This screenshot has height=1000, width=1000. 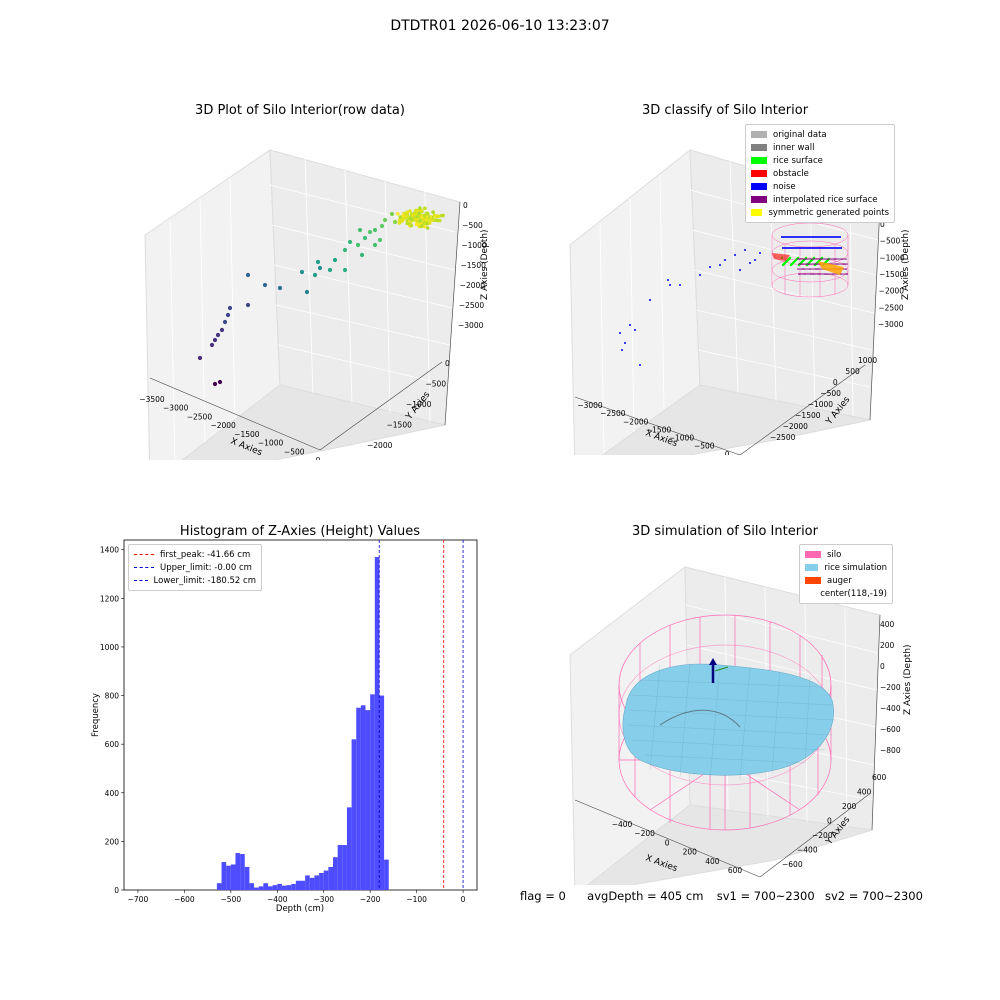 What do you see at coordinates (759, 199) in the screenshot?
I see `panel2-legend-swatch` at bounding box center [759, 199].